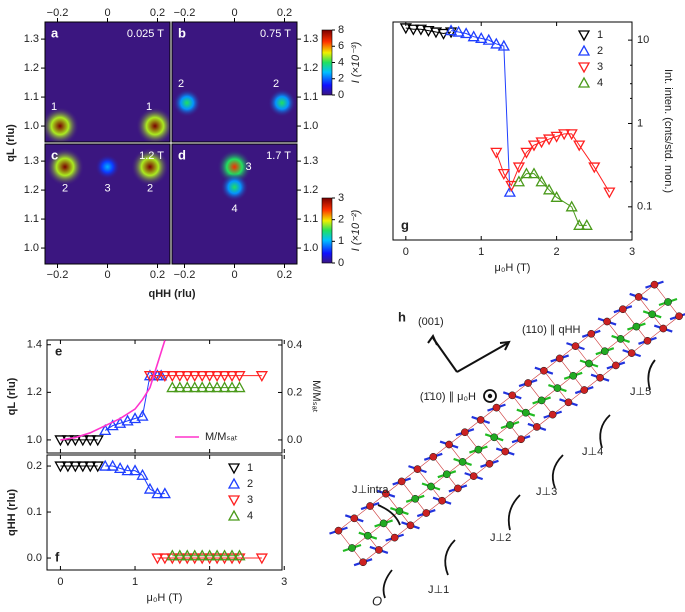 Image resolution: width=685 pixels, height=612 pixels. Describe the element at coordinates (490, 396) in the screenshot. I see `field-dot` at that location.